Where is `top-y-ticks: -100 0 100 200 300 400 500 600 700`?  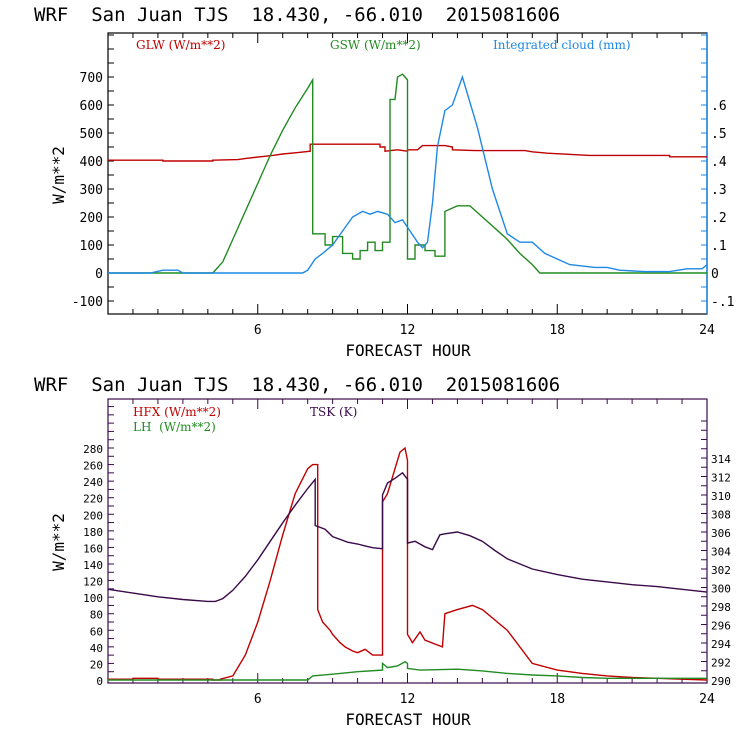 top-y-ticks: -100 0 100 200 300 400 500 600 700 is located at coordinates (93, 172).